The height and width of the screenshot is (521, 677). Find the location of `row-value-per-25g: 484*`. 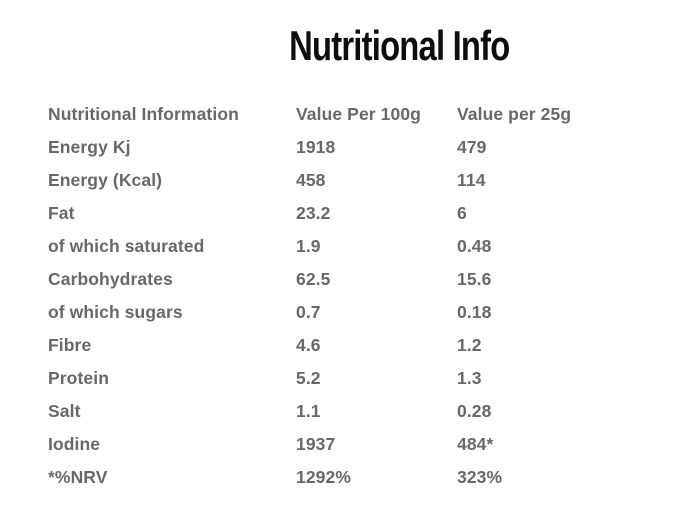

row-value-per-25g: 484* is located at coordinates (475, 444).